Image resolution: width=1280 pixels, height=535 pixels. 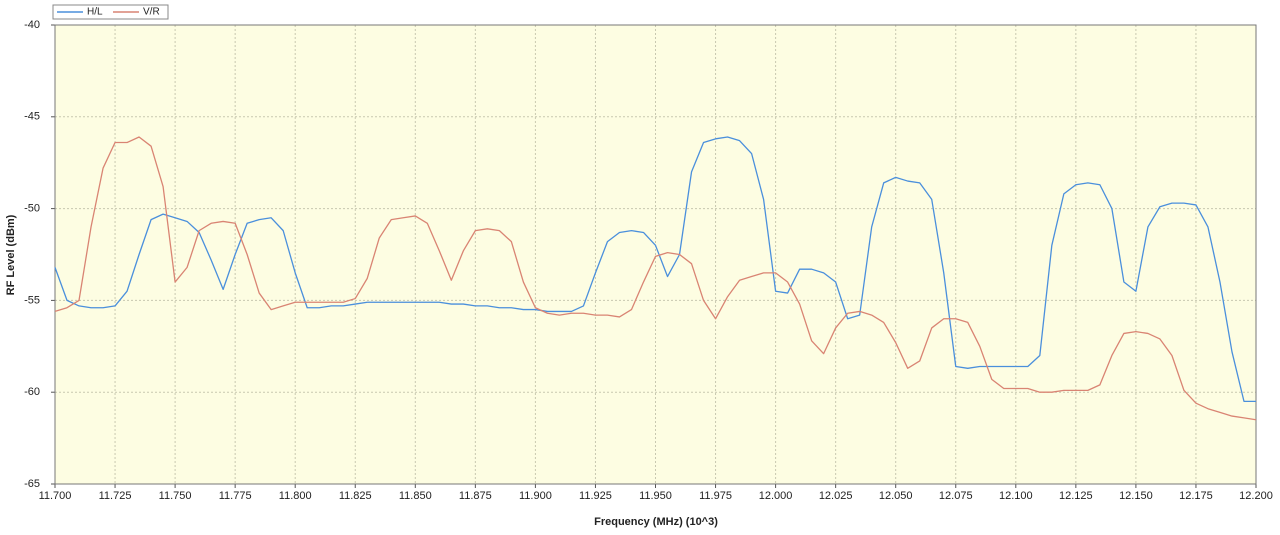 What do you see at coordinates (175, 496) in the screenshot?
I see `x-tick-label: 11.750` at bounding box center [175, 496].